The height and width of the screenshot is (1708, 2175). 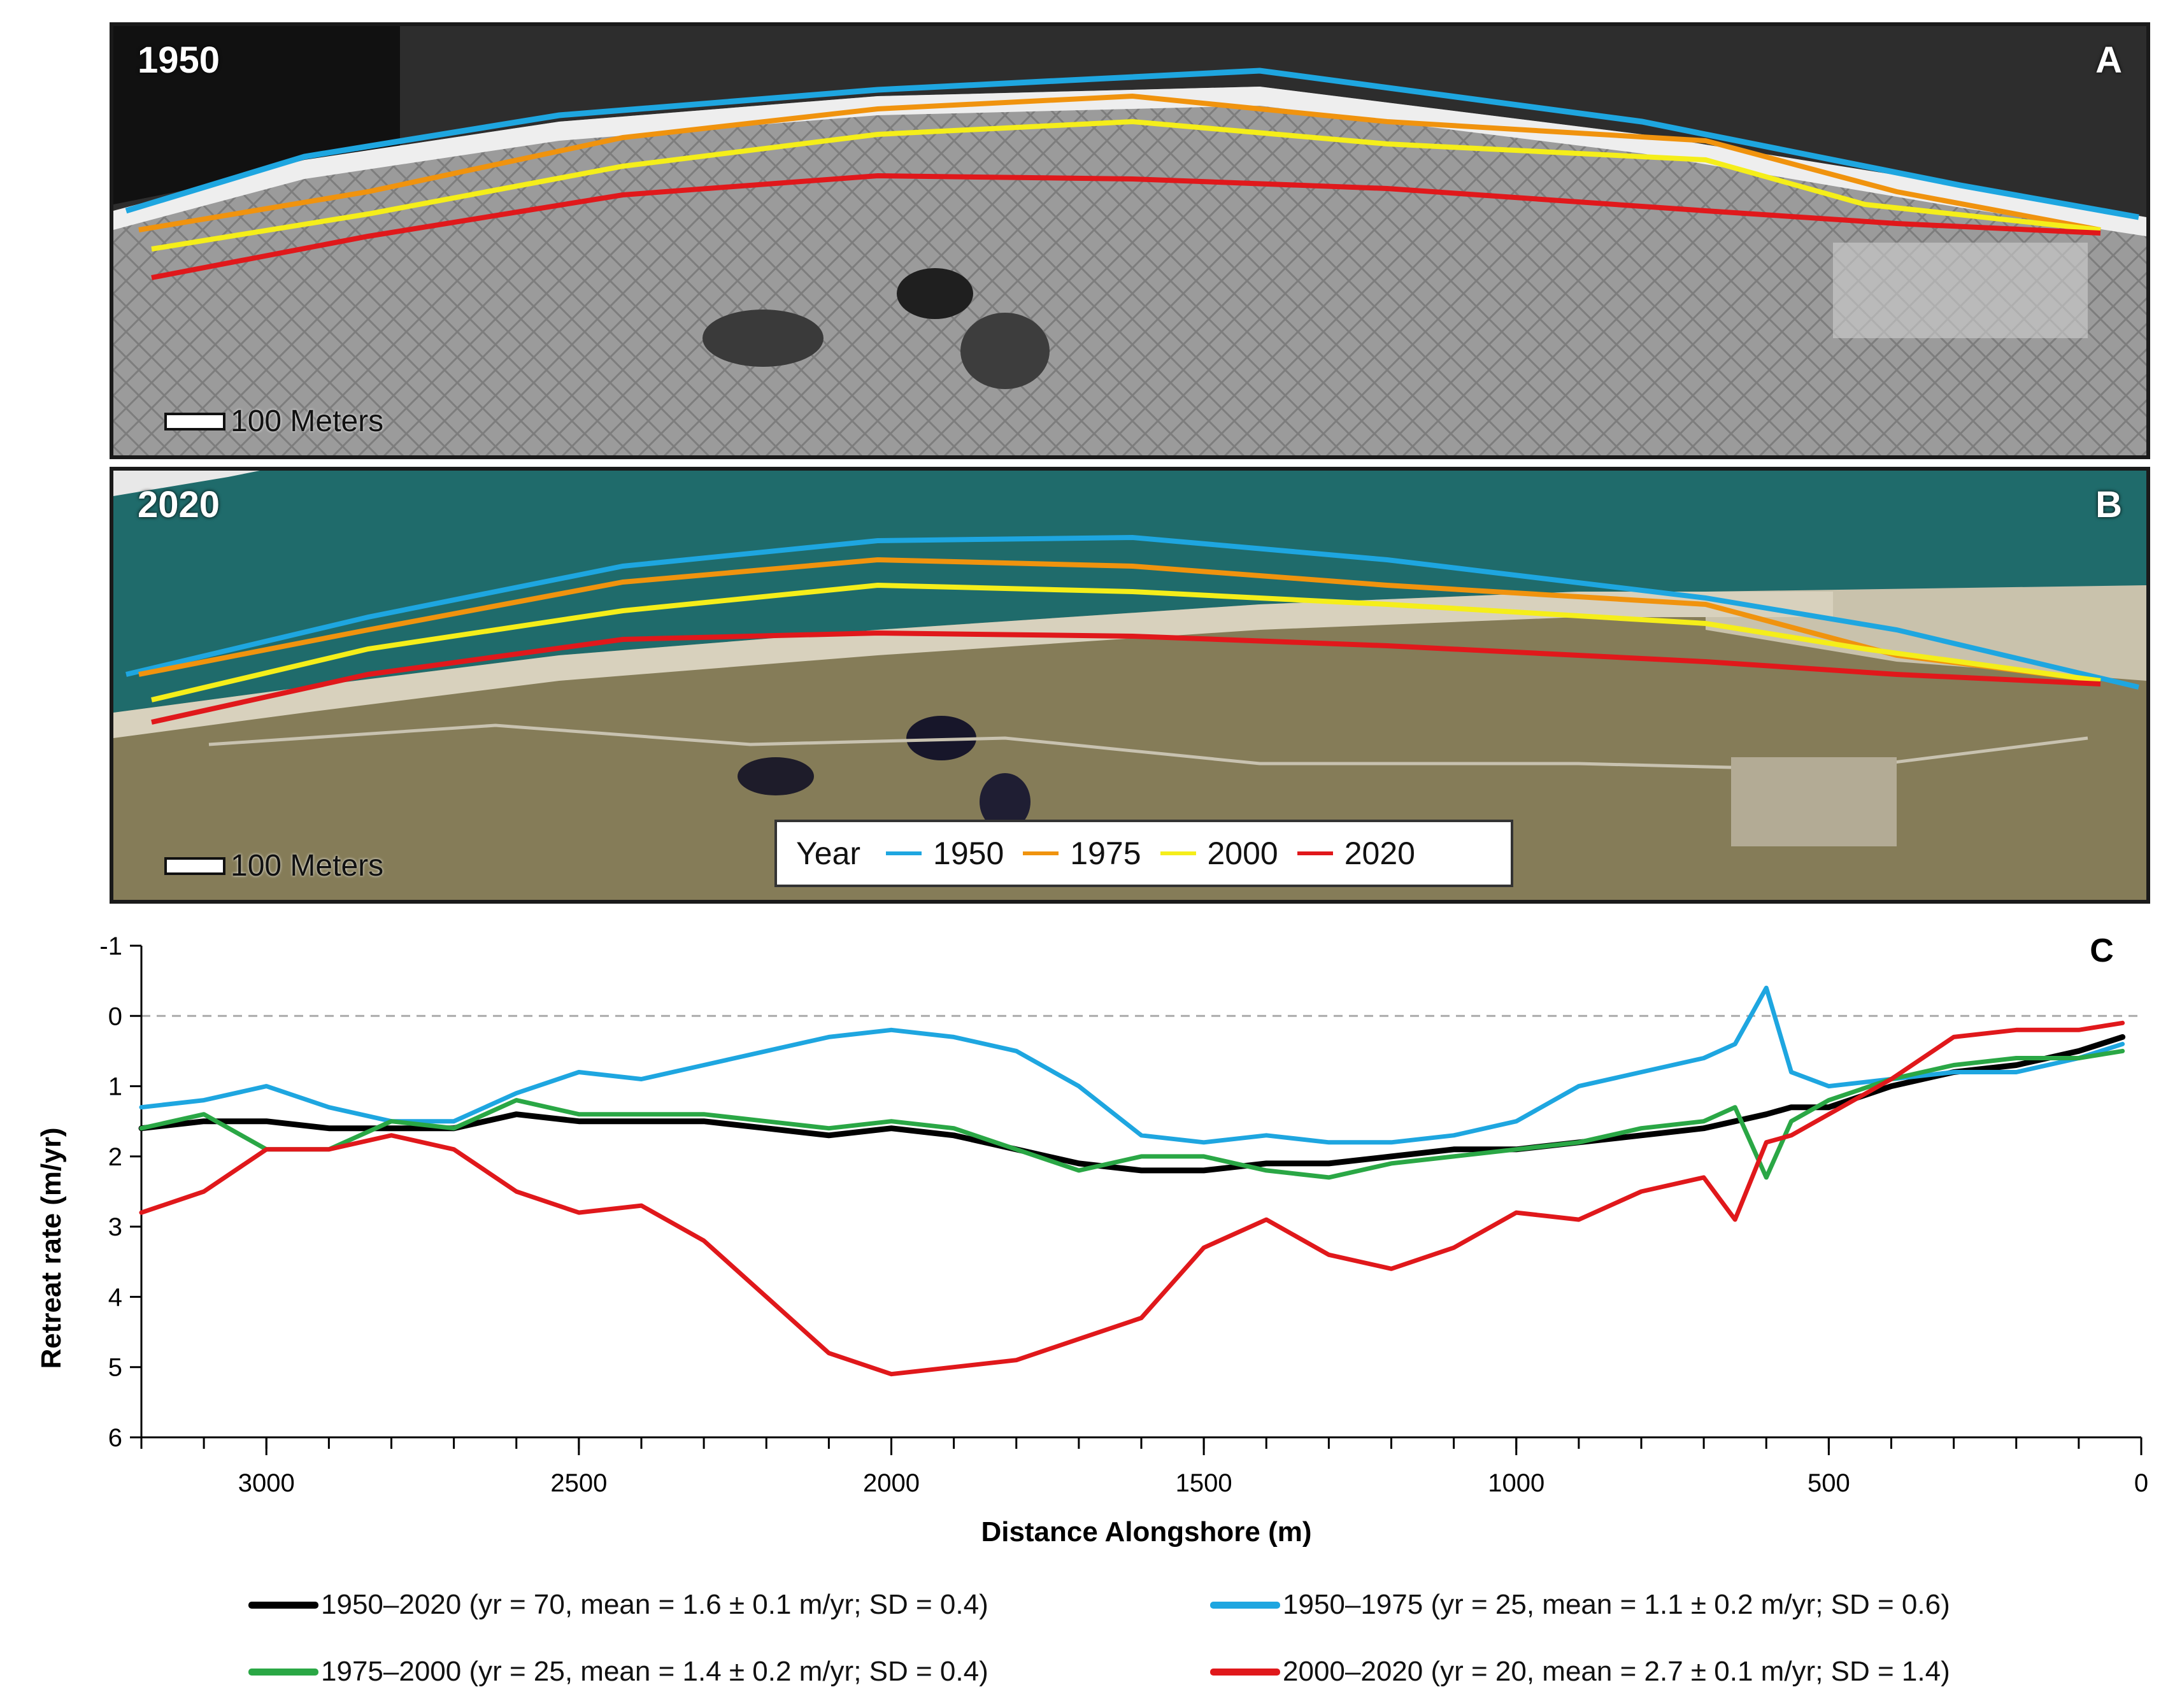 I want to click on map-legend-title: Year, so click(x=829, y=853).